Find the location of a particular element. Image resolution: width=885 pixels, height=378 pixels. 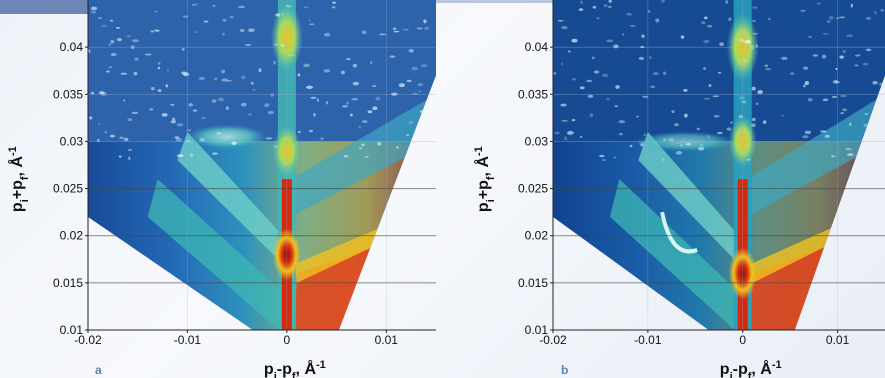

header-line is located at coordinates (488, 1).